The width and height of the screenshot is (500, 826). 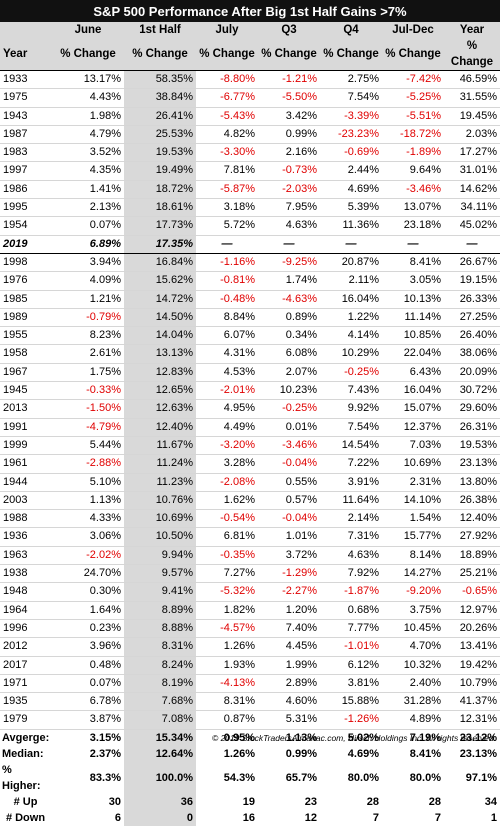 I want to click on summary-label: Avgerge:, so click(x=26, y=737).